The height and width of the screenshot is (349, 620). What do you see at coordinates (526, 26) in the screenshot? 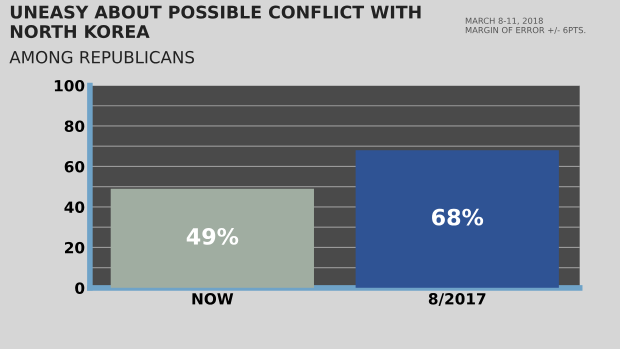
I see `text: MARCH 8-11, 2018 MARGIN OF ERROR +/- 6PTS.` at bounding box center [526, 26].